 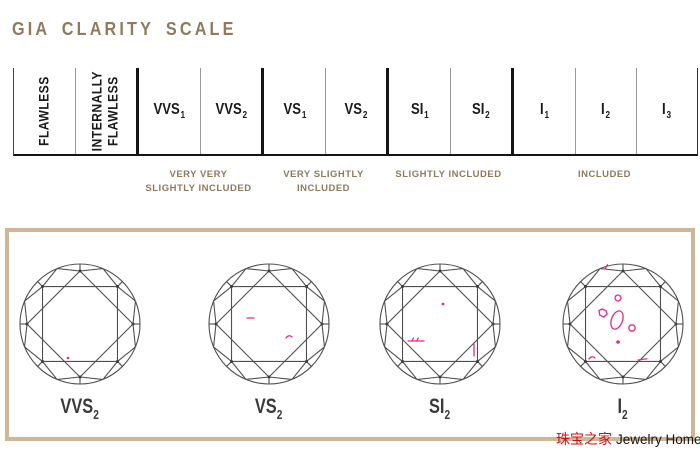 I want to click on clarity-cell-label: I2, so click(x=605, y=111).